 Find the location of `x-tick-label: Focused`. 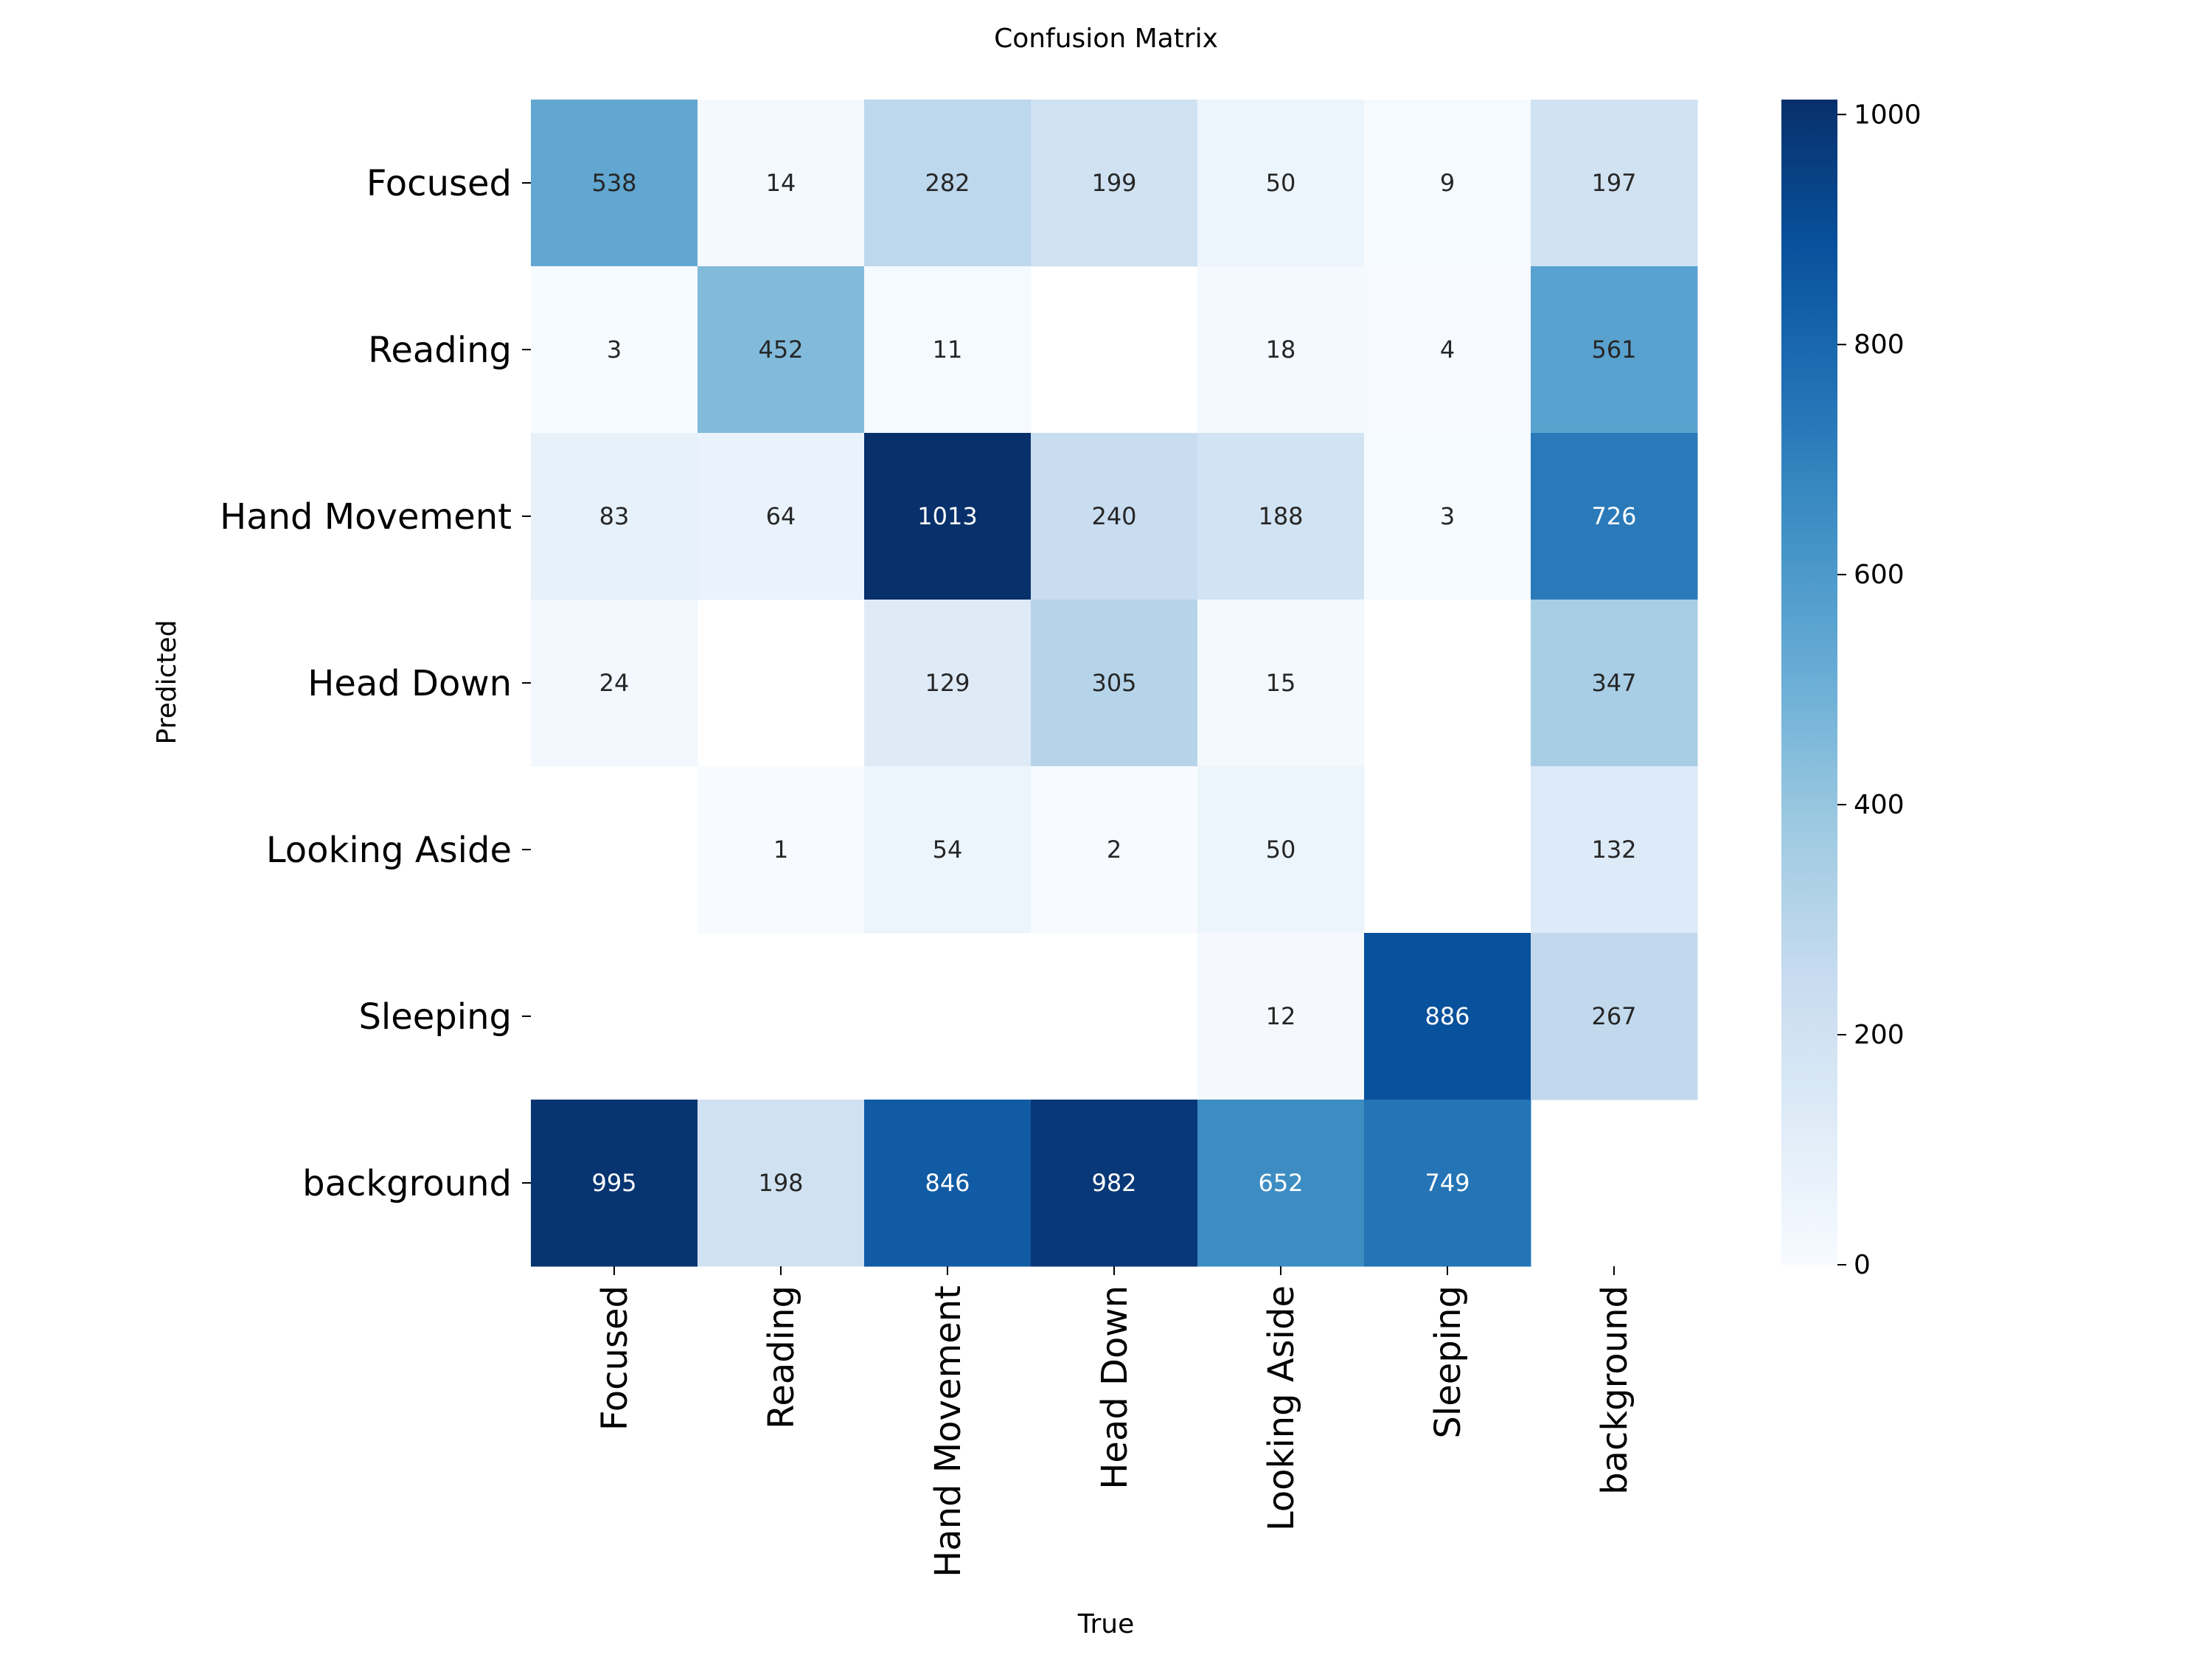

x-tick-label: Focused is located at coordinates (615, 1358).